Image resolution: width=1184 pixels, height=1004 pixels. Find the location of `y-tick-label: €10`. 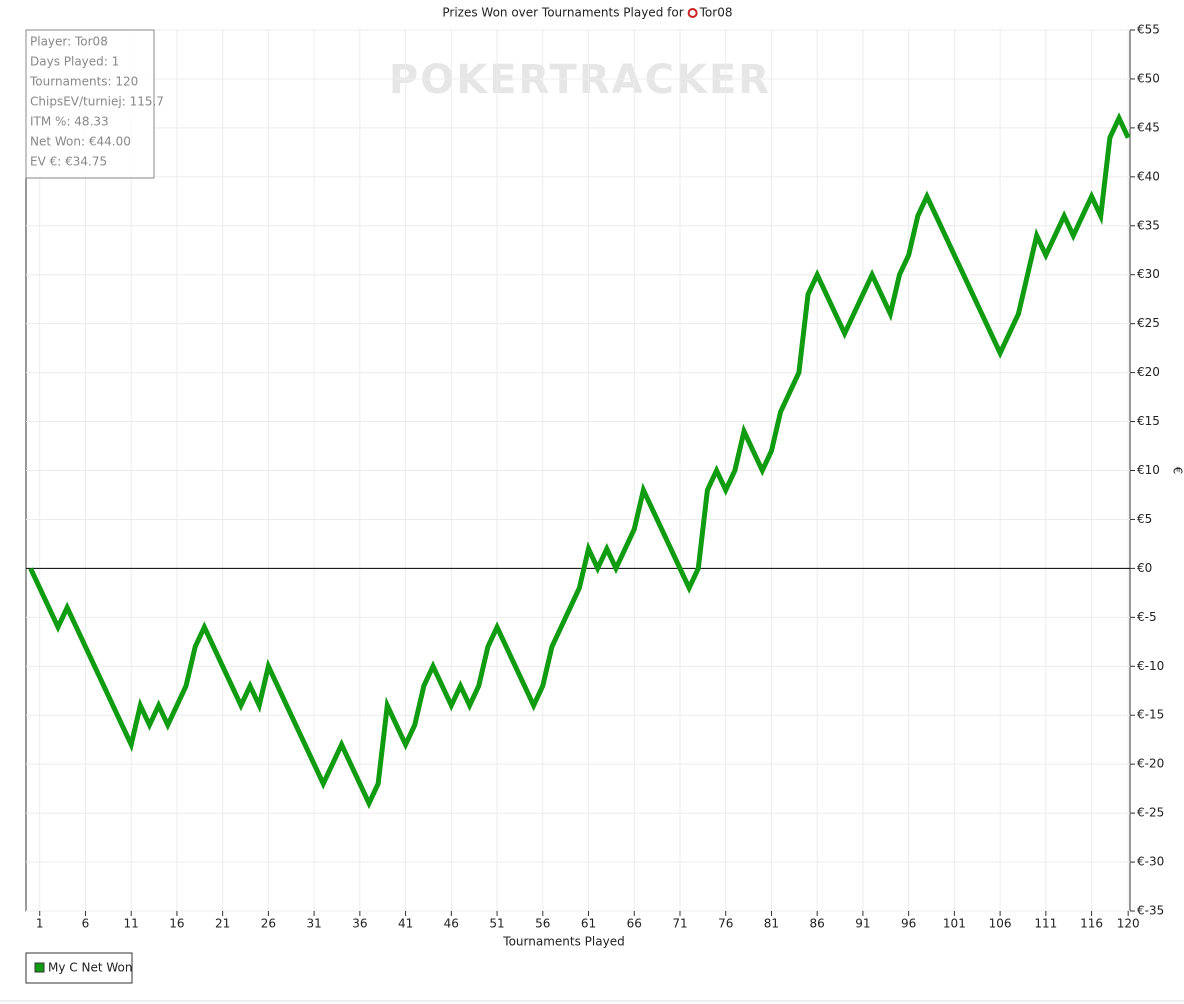

y-tick-label: €10 is located at coordinates (1148, 470).